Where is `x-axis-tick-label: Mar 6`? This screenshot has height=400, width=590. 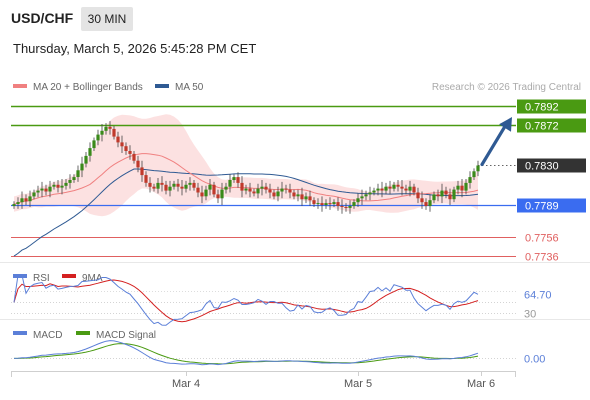 x-axis-tick-label: Mar 6 is located at coordinates (481, 384).